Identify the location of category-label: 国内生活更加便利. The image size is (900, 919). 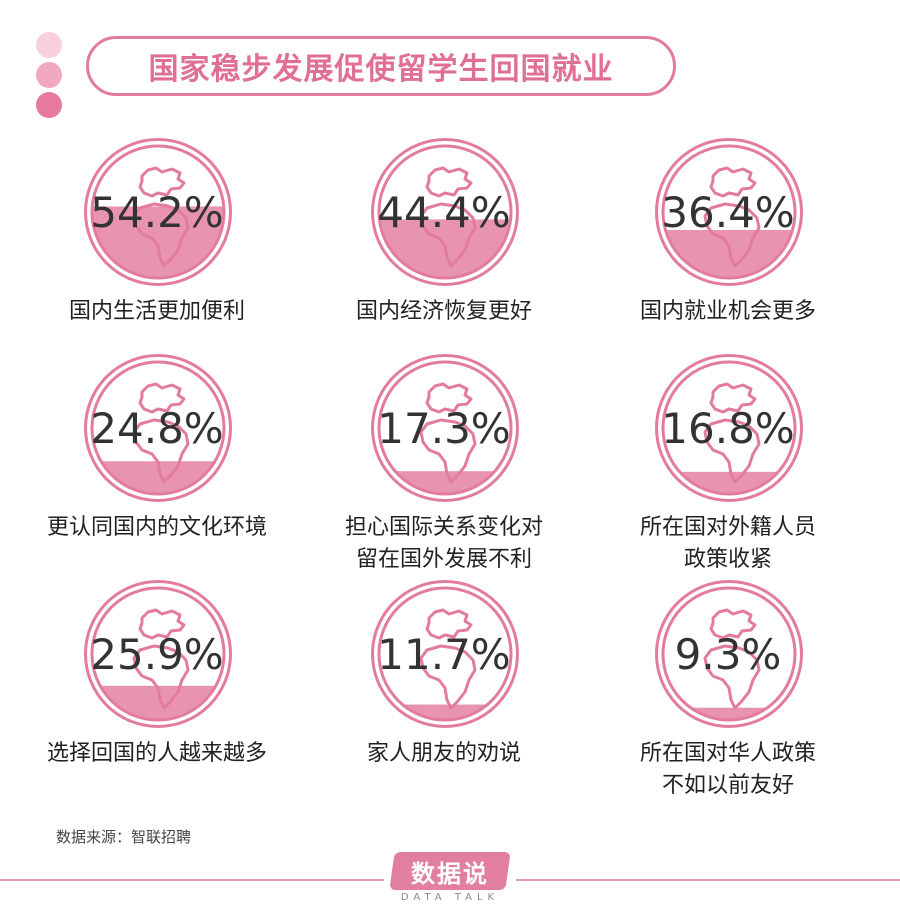
(157, 312).